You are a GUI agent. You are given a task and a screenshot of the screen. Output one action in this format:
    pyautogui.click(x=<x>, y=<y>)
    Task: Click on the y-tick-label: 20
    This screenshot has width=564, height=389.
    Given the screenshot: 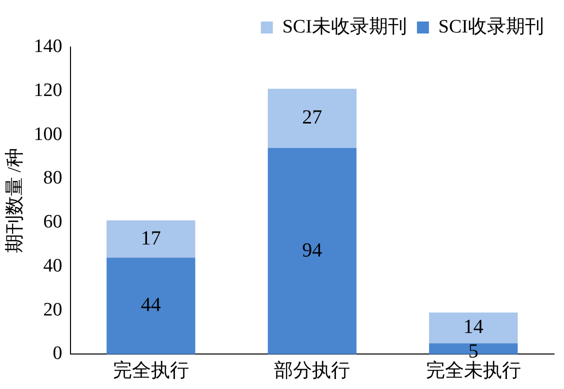 What is the action you would take?
    pyautogui.click(x=52, y=309)
    